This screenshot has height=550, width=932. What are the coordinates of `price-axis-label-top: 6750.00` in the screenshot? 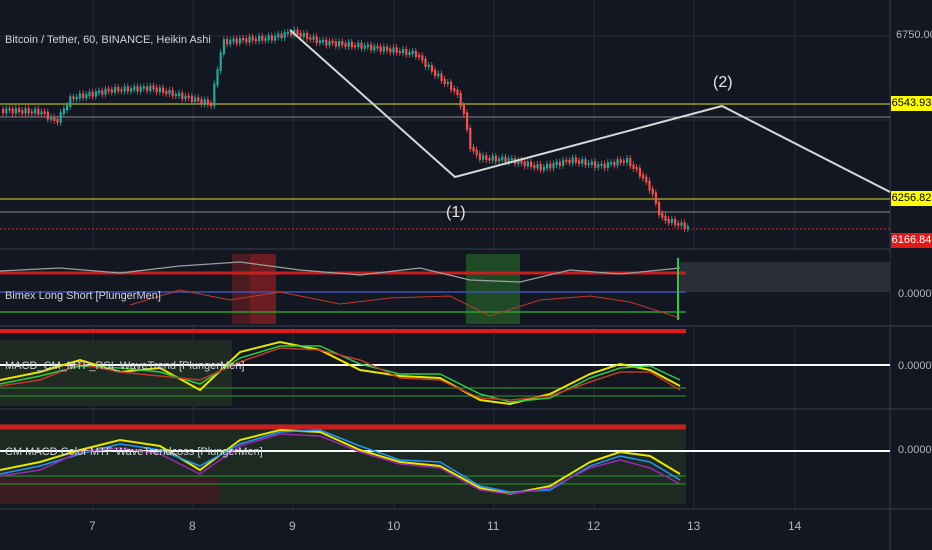 It's located at (914, 35).